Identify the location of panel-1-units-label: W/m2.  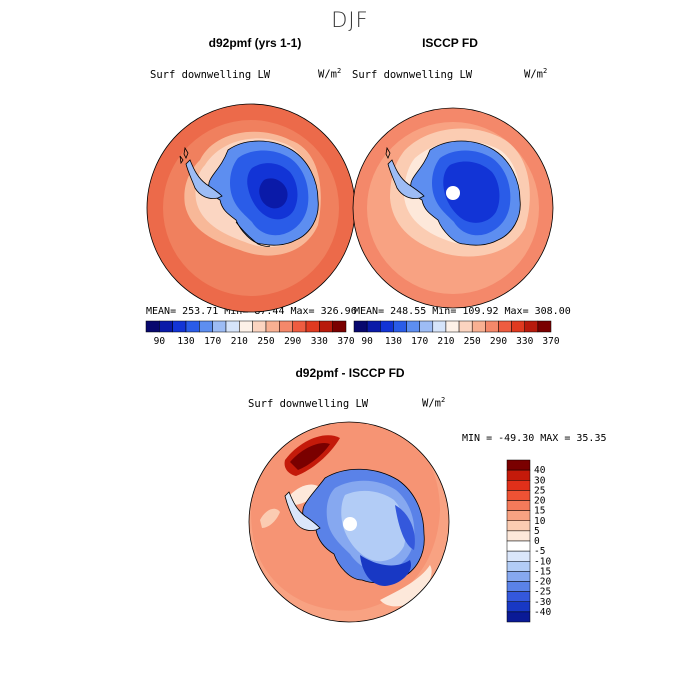
(330, 74).